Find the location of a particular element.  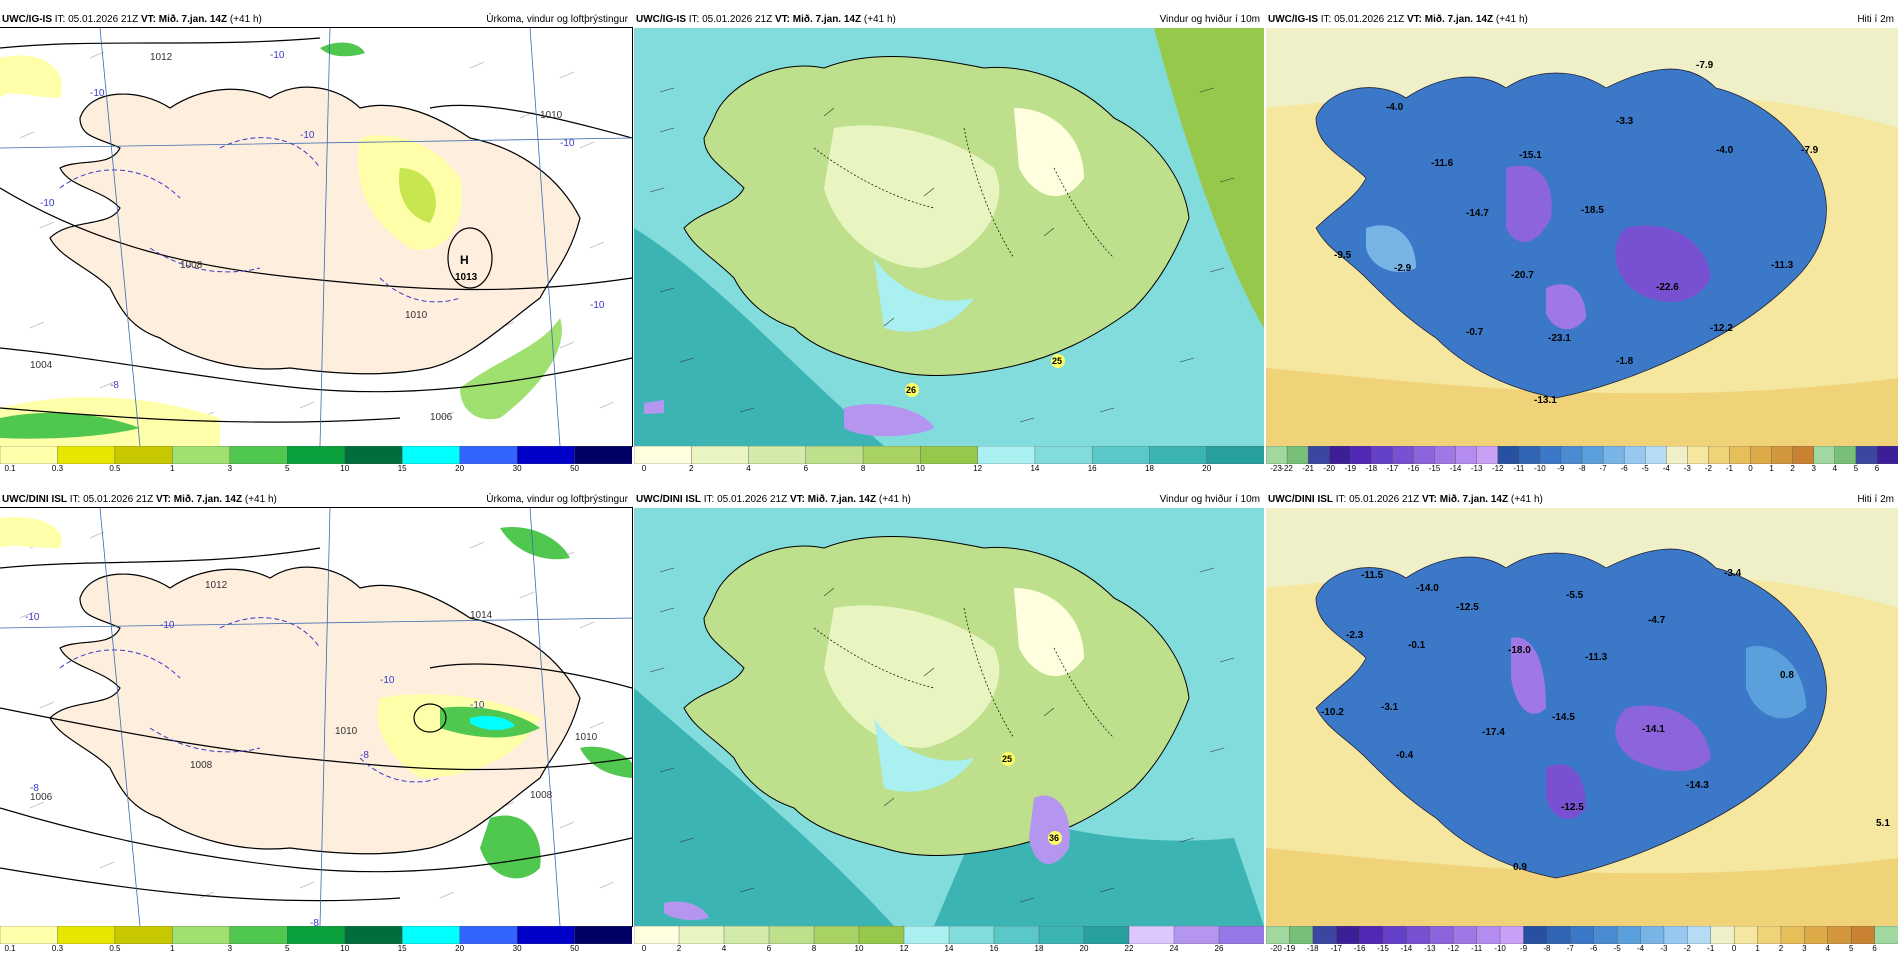

isobar-label: 1004 is located at coordinates (41, 365).